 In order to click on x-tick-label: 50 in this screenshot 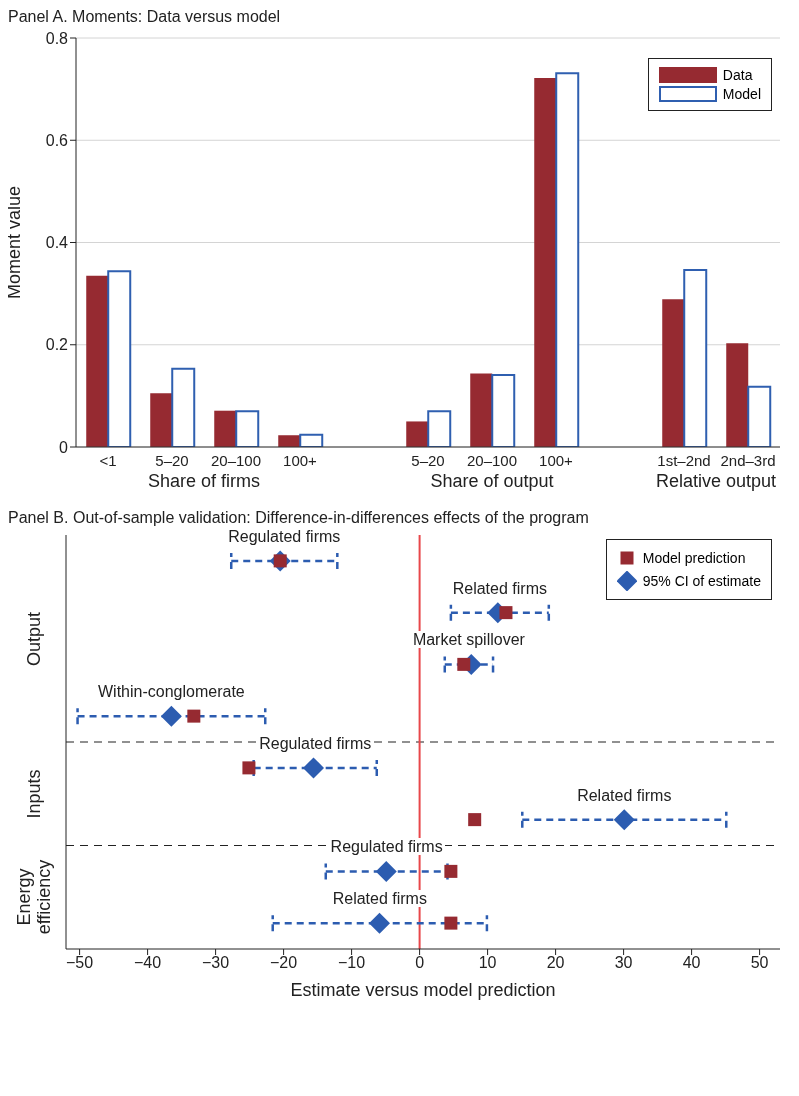, I will do `click(759, 963)`.